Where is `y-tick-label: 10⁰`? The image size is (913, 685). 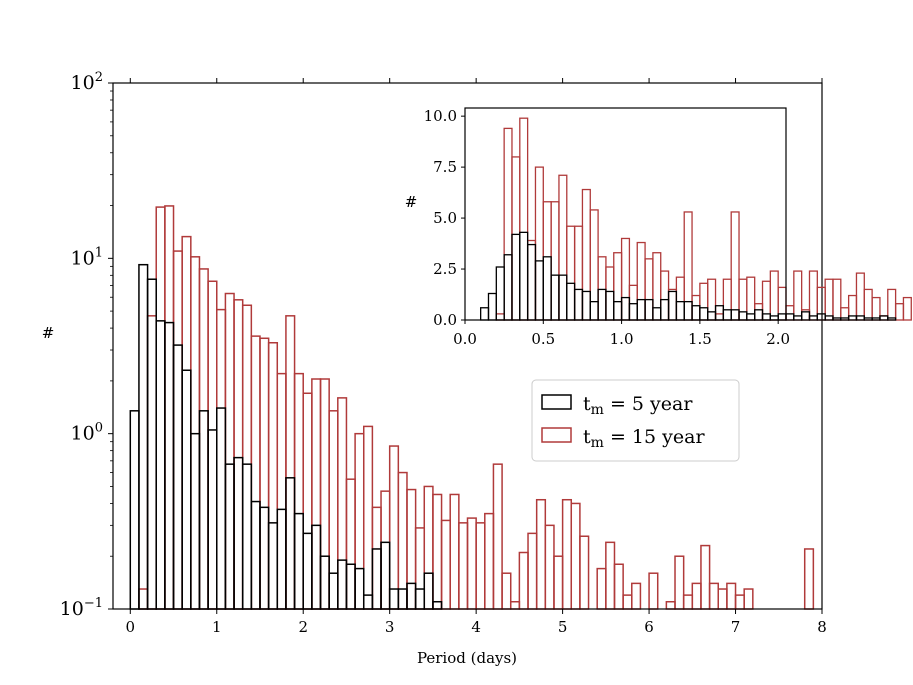
y-tick-label: 10⁰ is located at coordinates (87, 433).